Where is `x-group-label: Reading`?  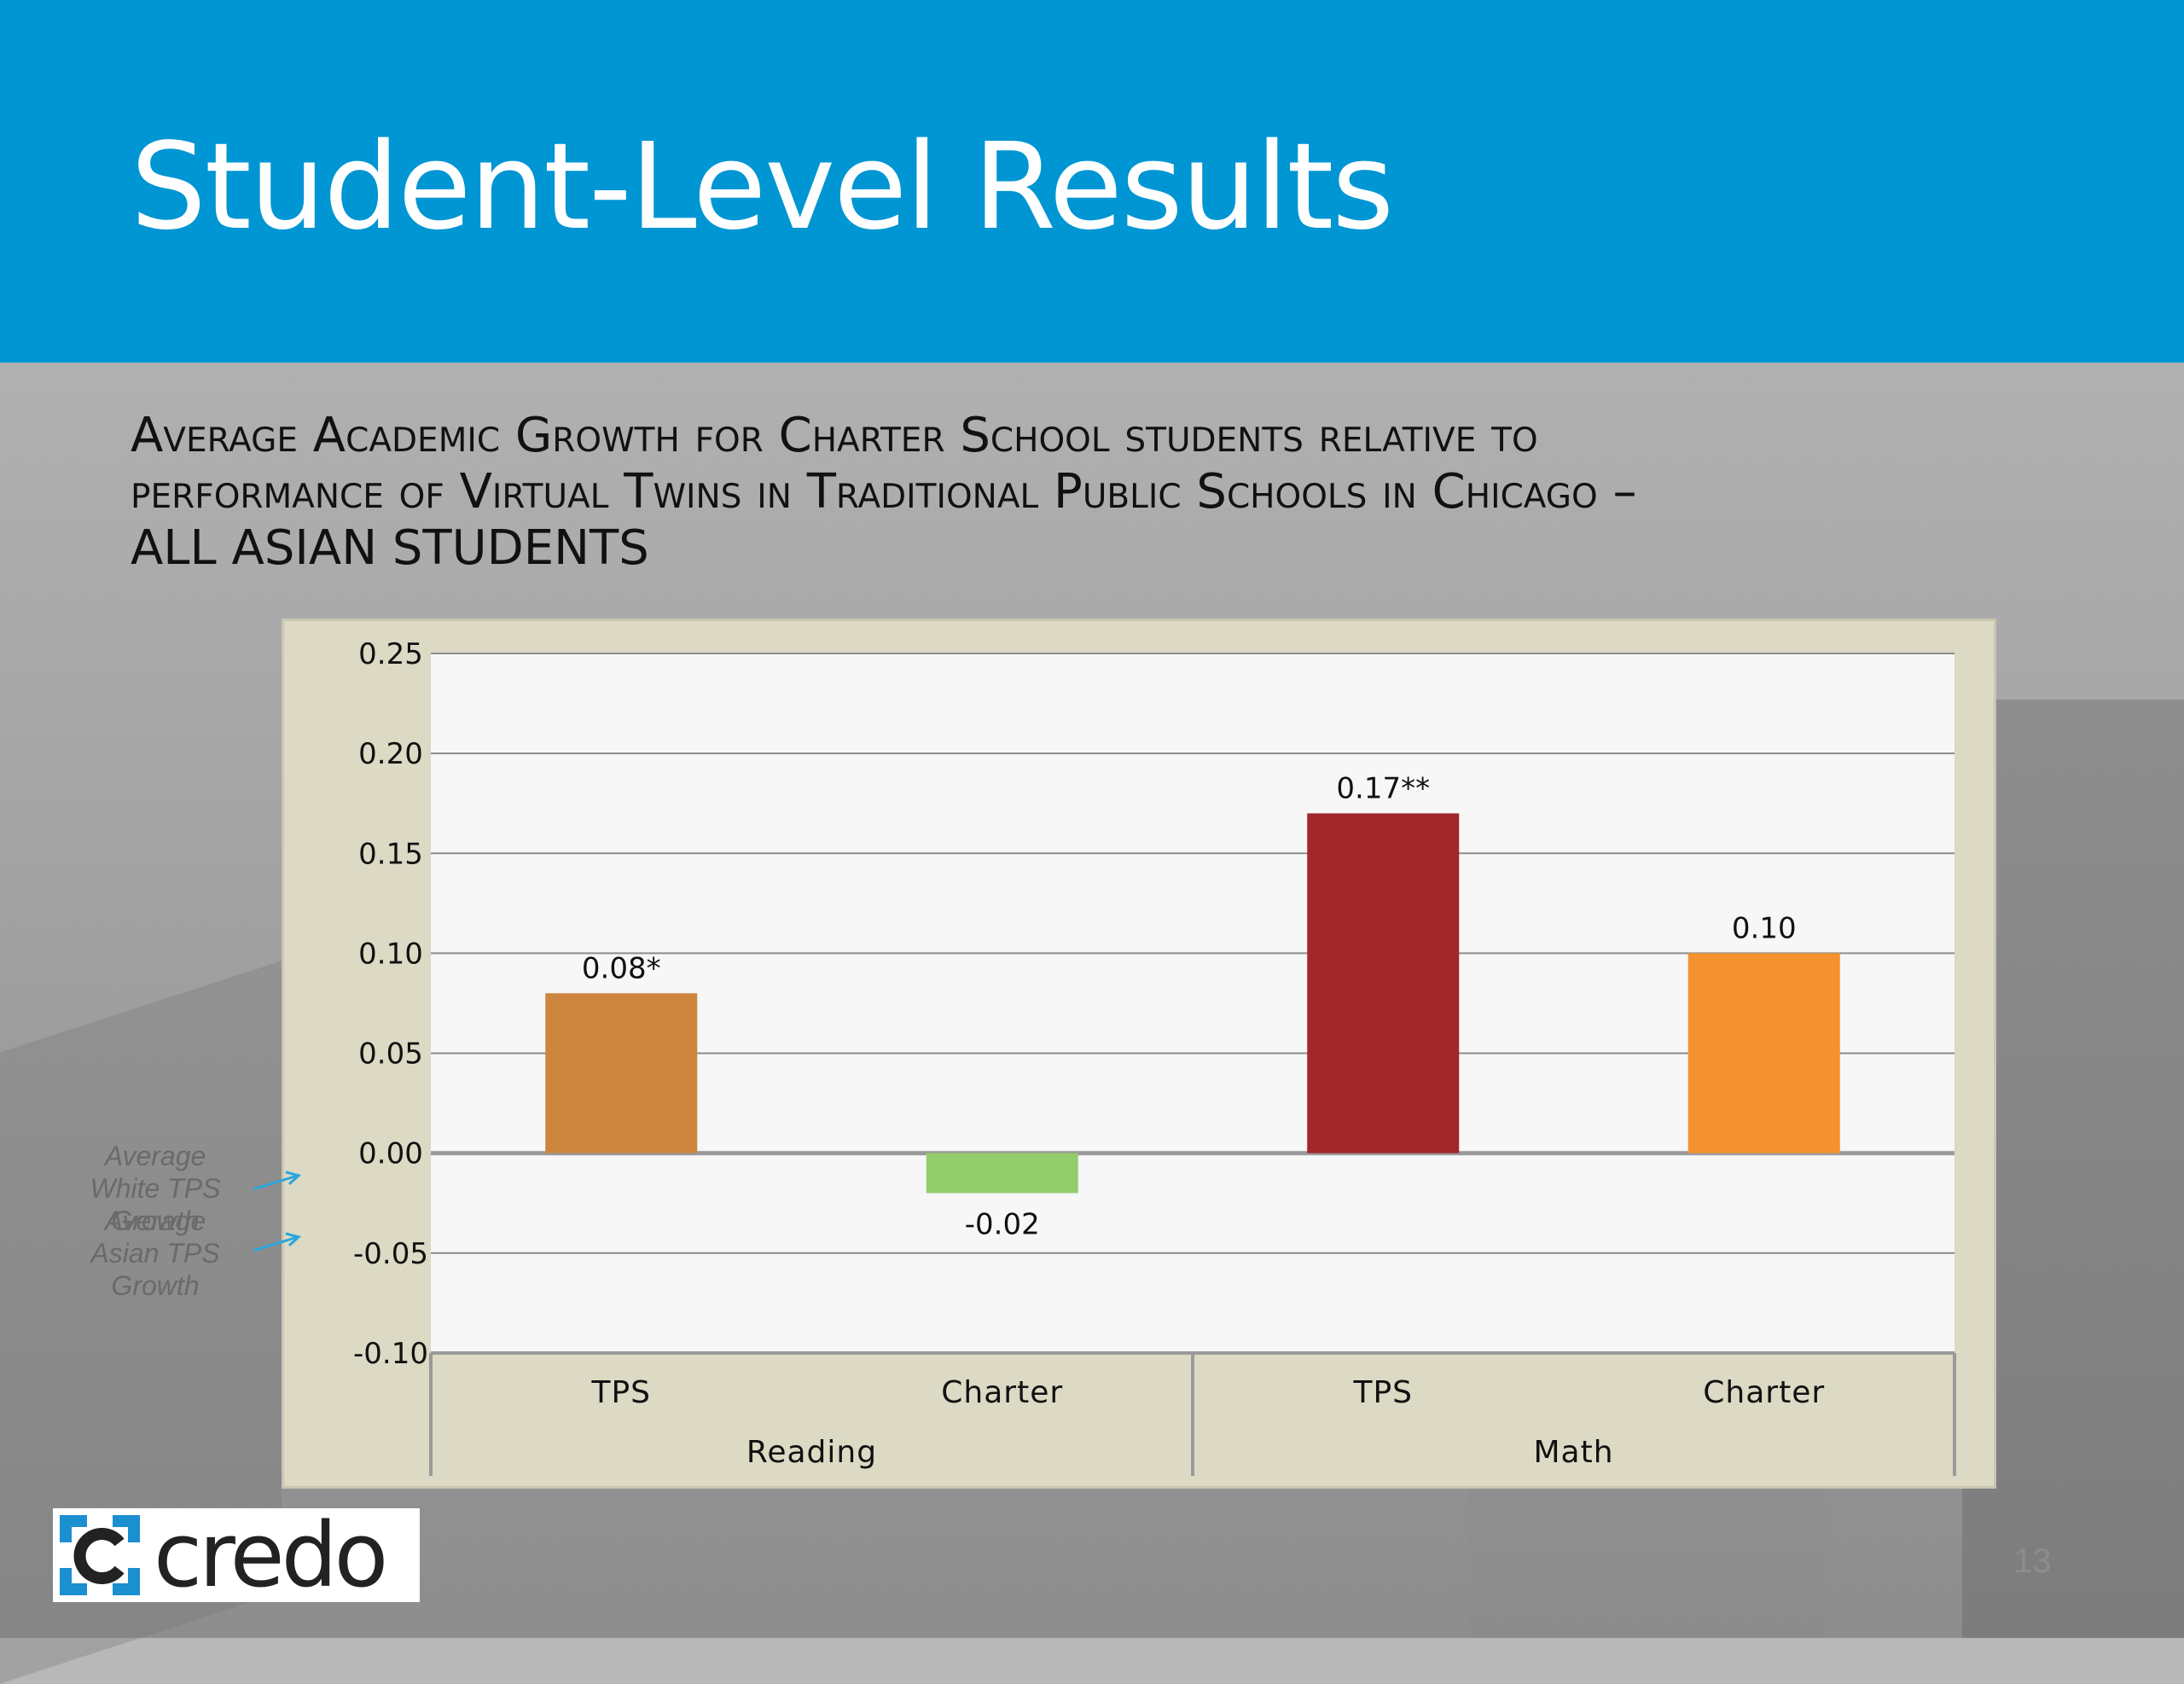 x-group-label: Reading is located at coordinates (811, 1452).